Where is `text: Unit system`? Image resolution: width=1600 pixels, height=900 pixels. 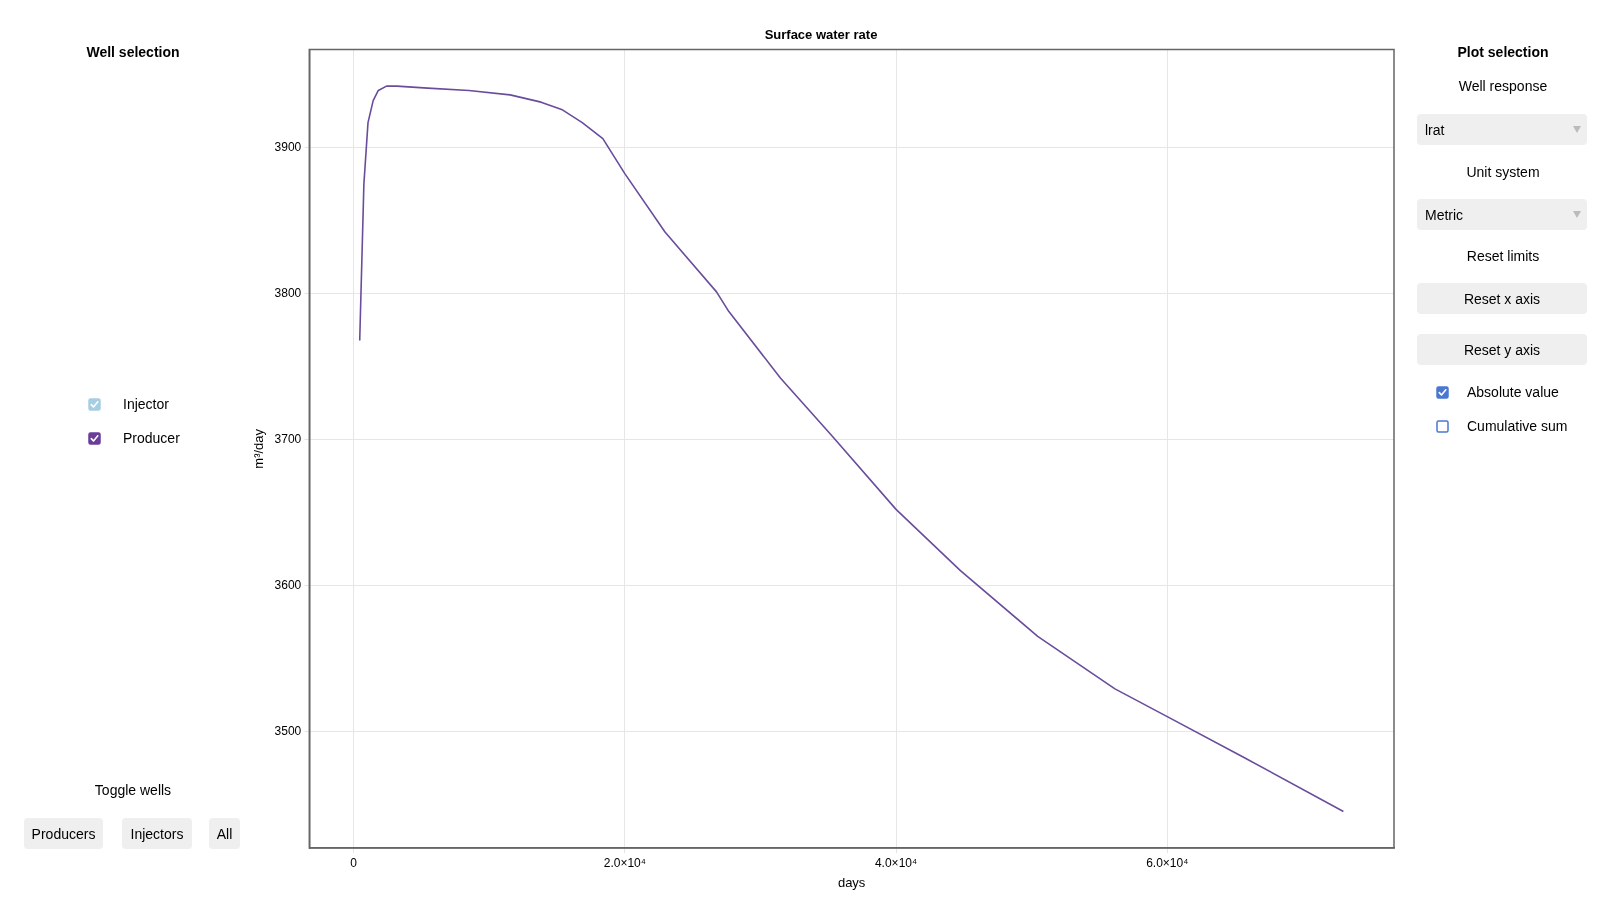 text: Unit system is located at coordinates (1503, 172).